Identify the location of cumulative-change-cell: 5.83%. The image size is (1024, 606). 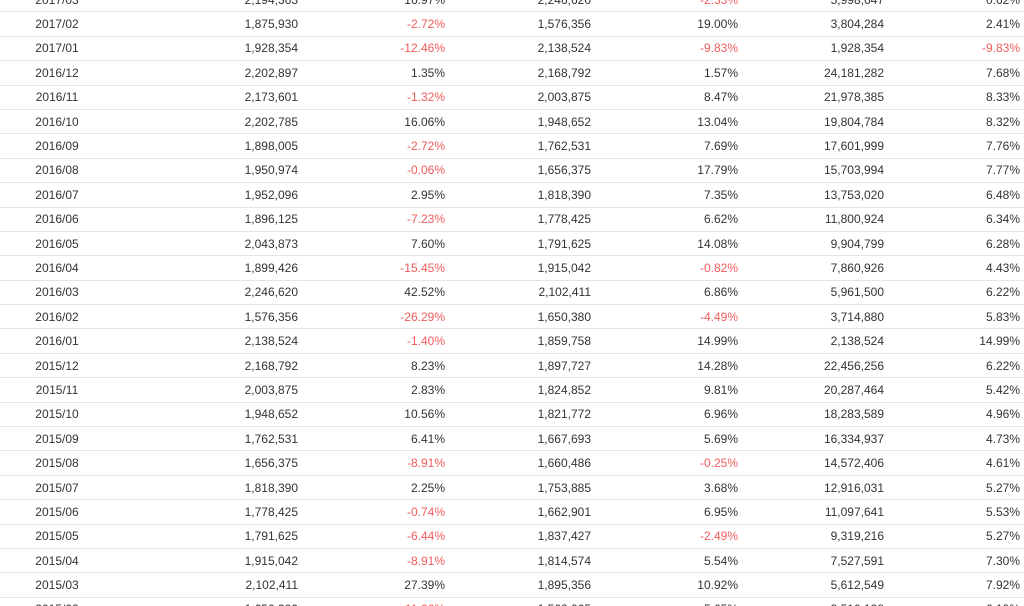
(1002, 316).